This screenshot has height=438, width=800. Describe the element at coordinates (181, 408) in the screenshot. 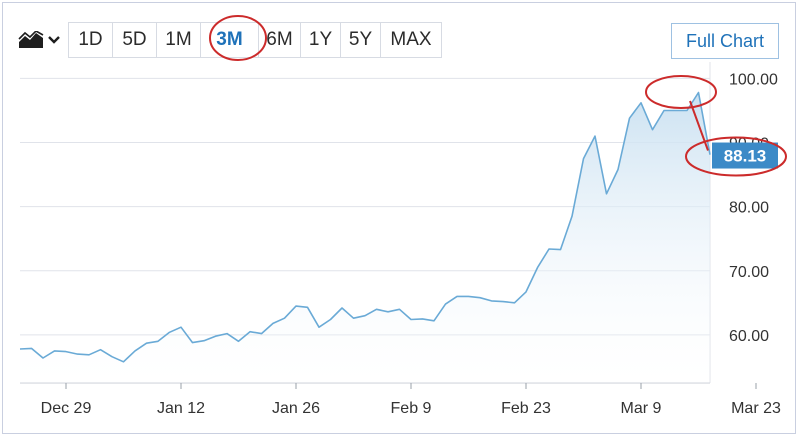

I see `x-tick-label: Jan 12` at that location.